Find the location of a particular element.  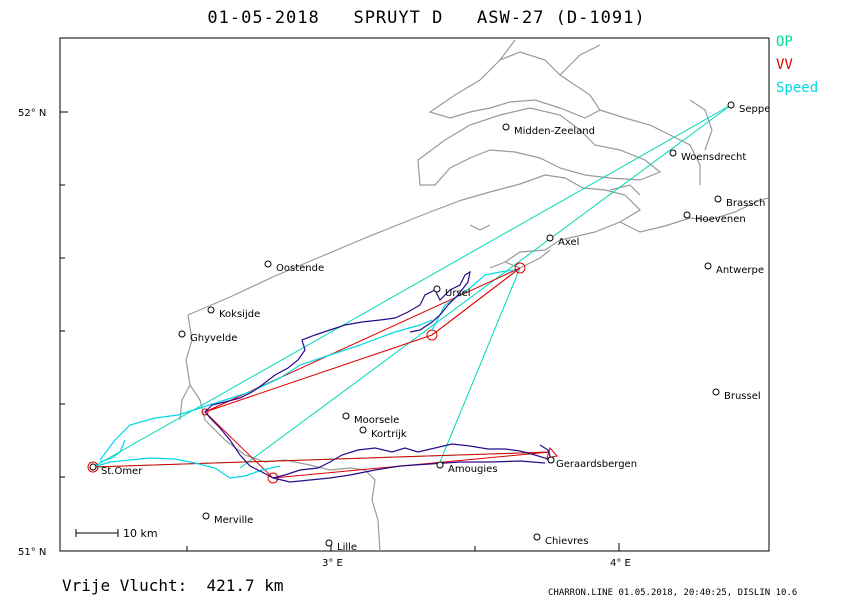

flight-track is located at coordinates (379, 376).